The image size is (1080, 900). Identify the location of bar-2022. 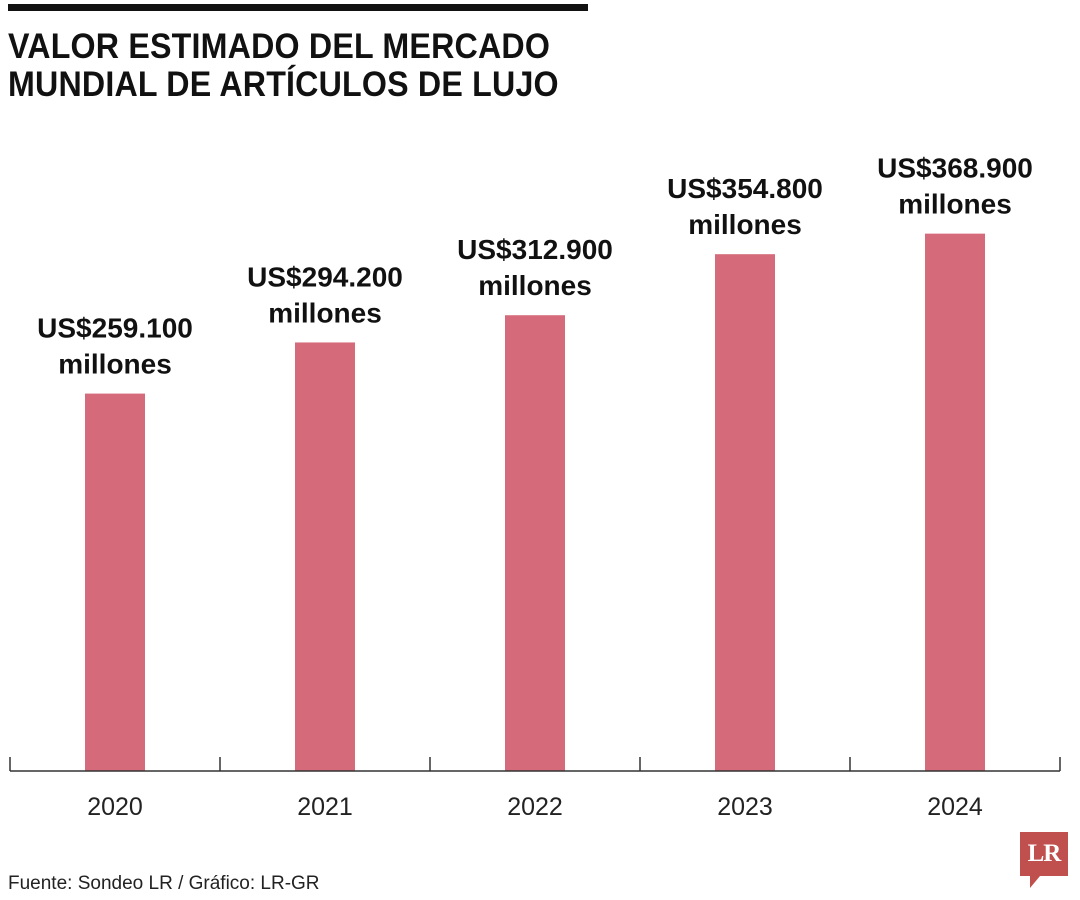
(535, 543).